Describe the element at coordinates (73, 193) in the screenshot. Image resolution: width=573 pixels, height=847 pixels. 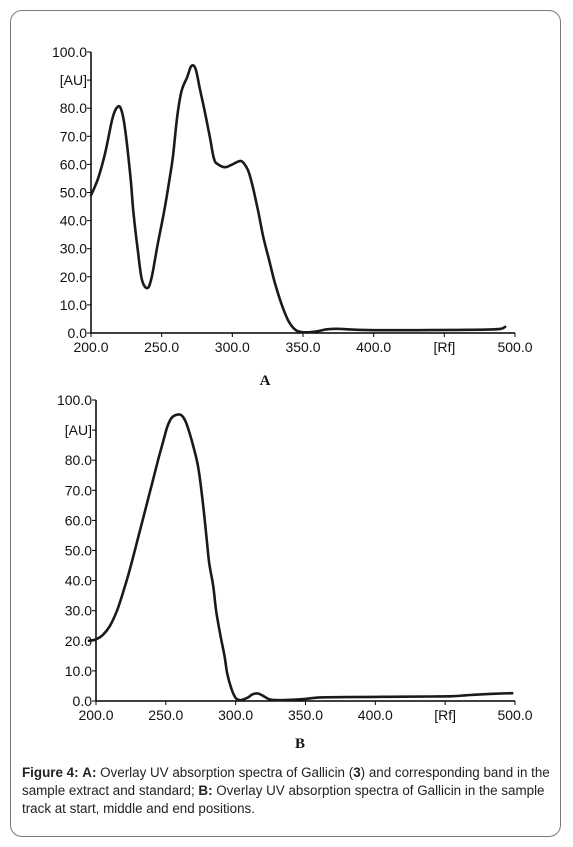
I see `chart-a-y-tick-label: 50.0` at that location.